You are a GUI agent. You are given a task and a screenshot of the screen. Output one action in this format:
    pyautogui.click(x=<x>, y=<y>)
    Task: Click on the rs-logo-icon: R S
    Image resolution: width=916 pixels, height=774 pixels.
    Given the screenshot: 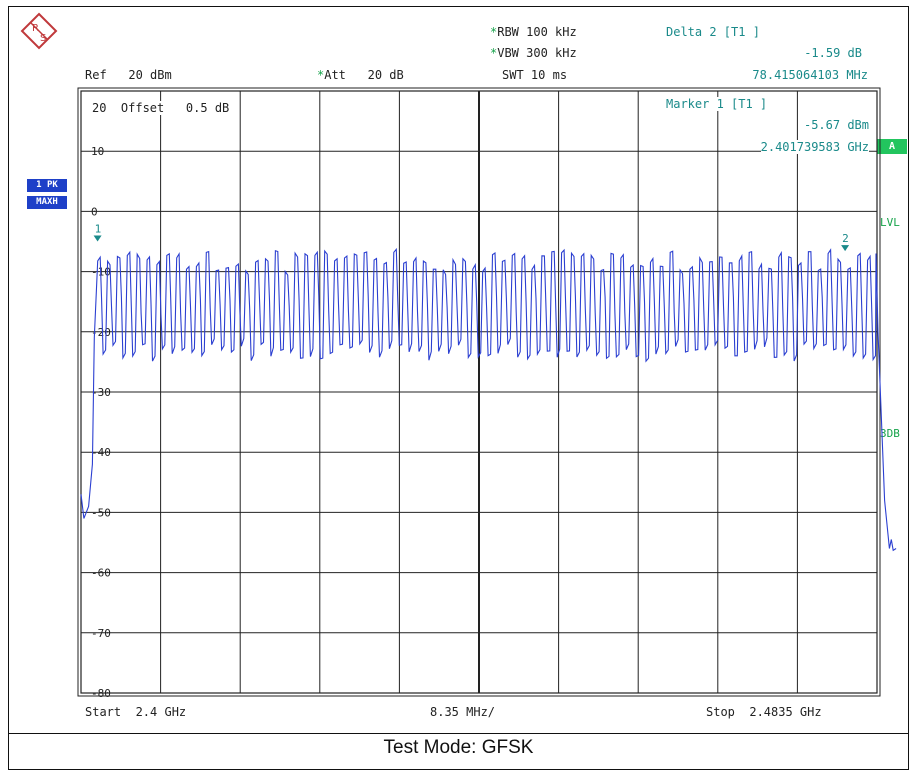 What is the action you would take?
    pyautogui.click(x=39, y=31)
    